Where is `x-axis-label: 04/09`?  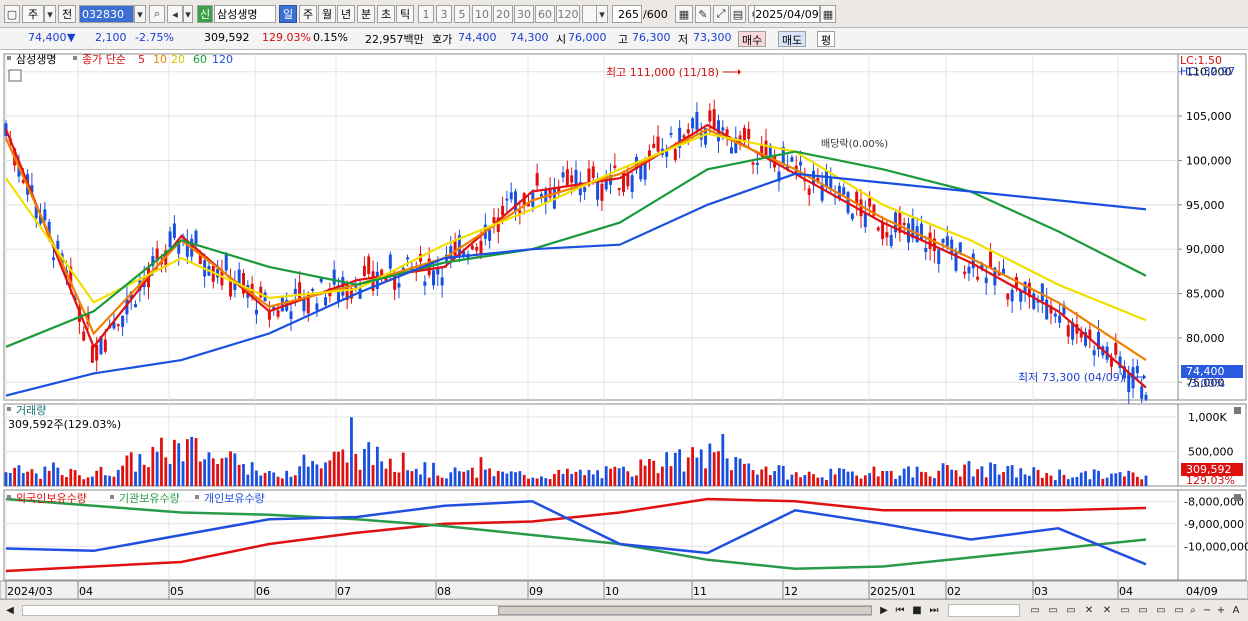
x-axis-label: 04/09 is located at coordinates (1202, 591).